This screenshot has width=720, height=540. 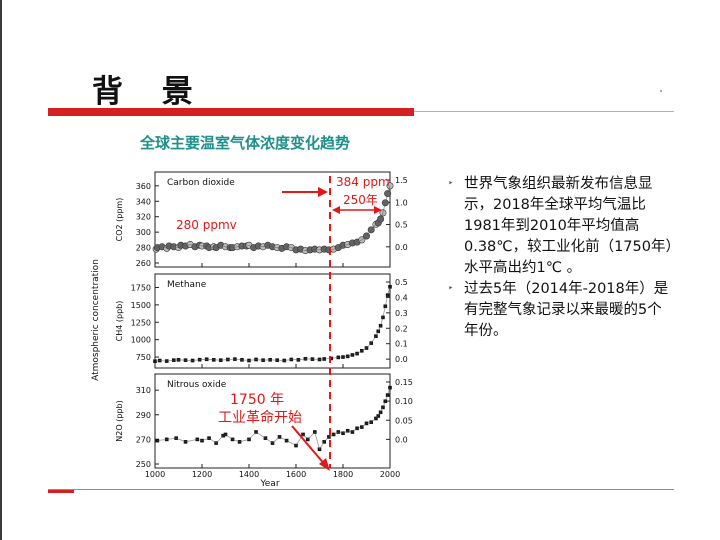 I want to click on bullet-text: 过去5年（2014年-2018年）是有完整气象记录以来最暖的5个年份。, so click(x=566, y=310).